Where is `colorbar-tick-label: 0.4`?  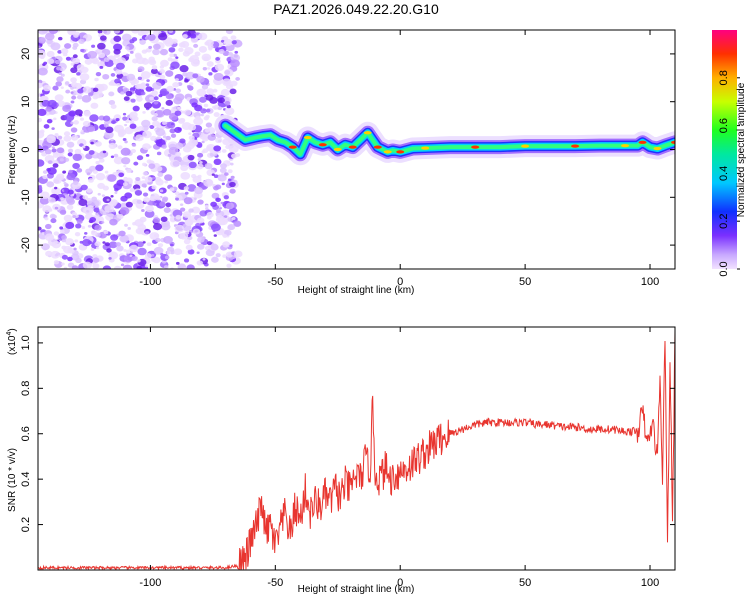 colorbar-tick-label: 0.4 is located at coordinates (724, 173).